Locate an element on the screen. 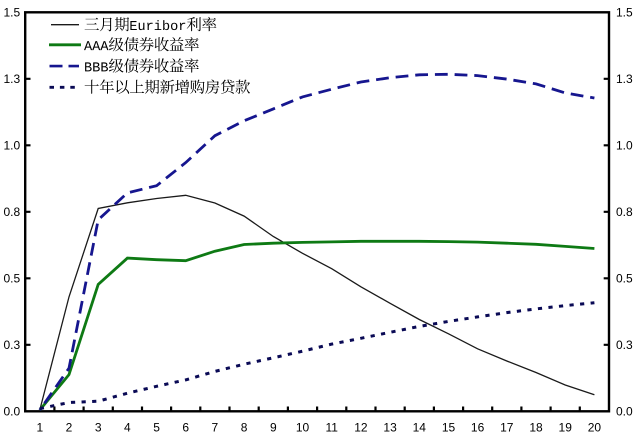 Image resolution: width=637 pixels, height=435 pixels. svg-text: 2 is located at coordinates (69, 428).